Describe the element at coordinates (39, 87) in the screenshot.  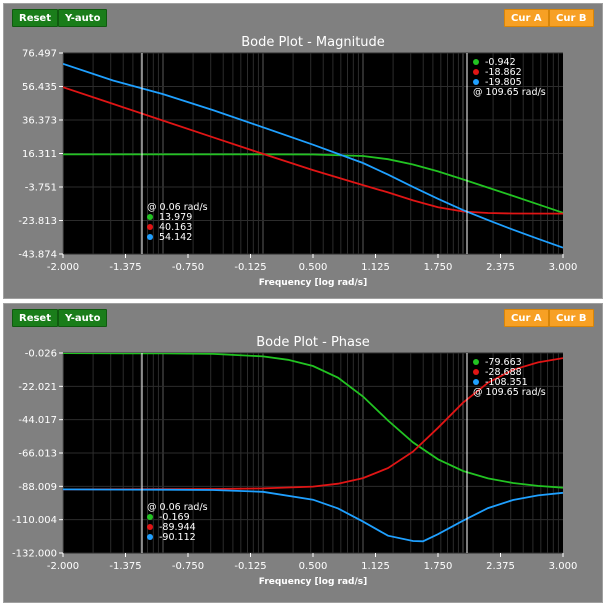
I see `y-tick-label: 56.435` at that location.